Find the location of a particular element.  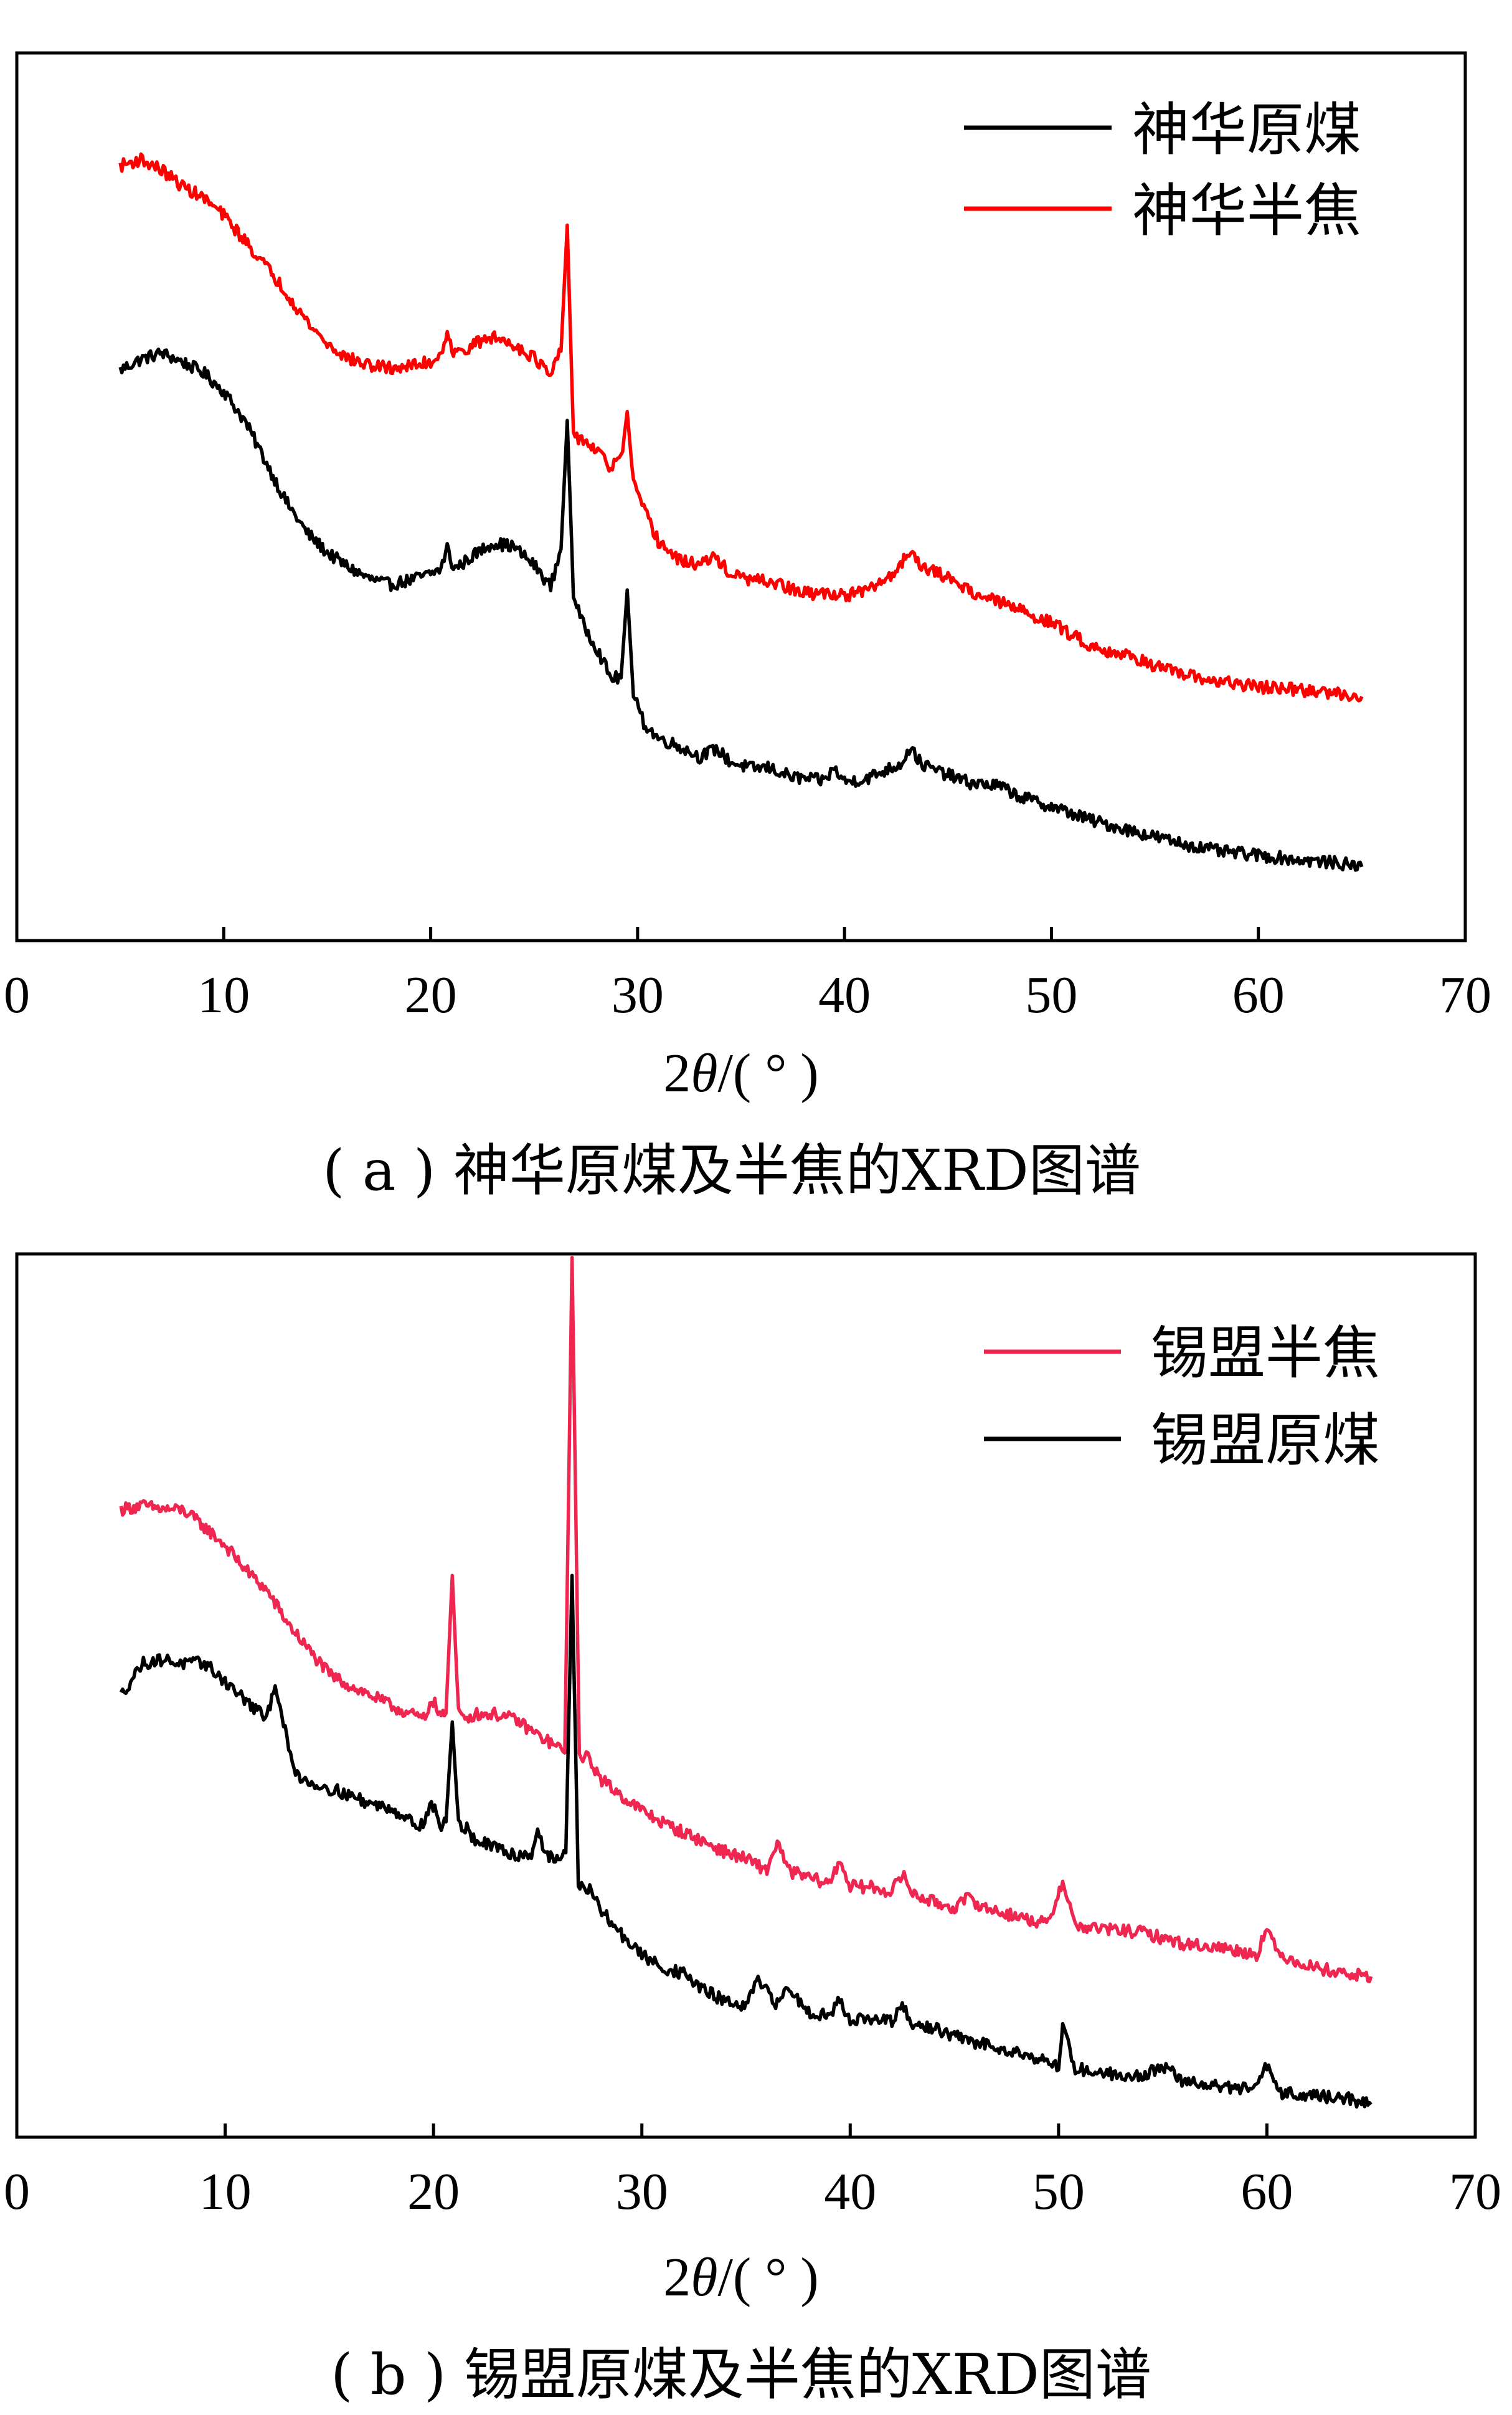

legend-label-ximeng-raw: 锡盟原煤 is located at coordinates (1265, 1440).